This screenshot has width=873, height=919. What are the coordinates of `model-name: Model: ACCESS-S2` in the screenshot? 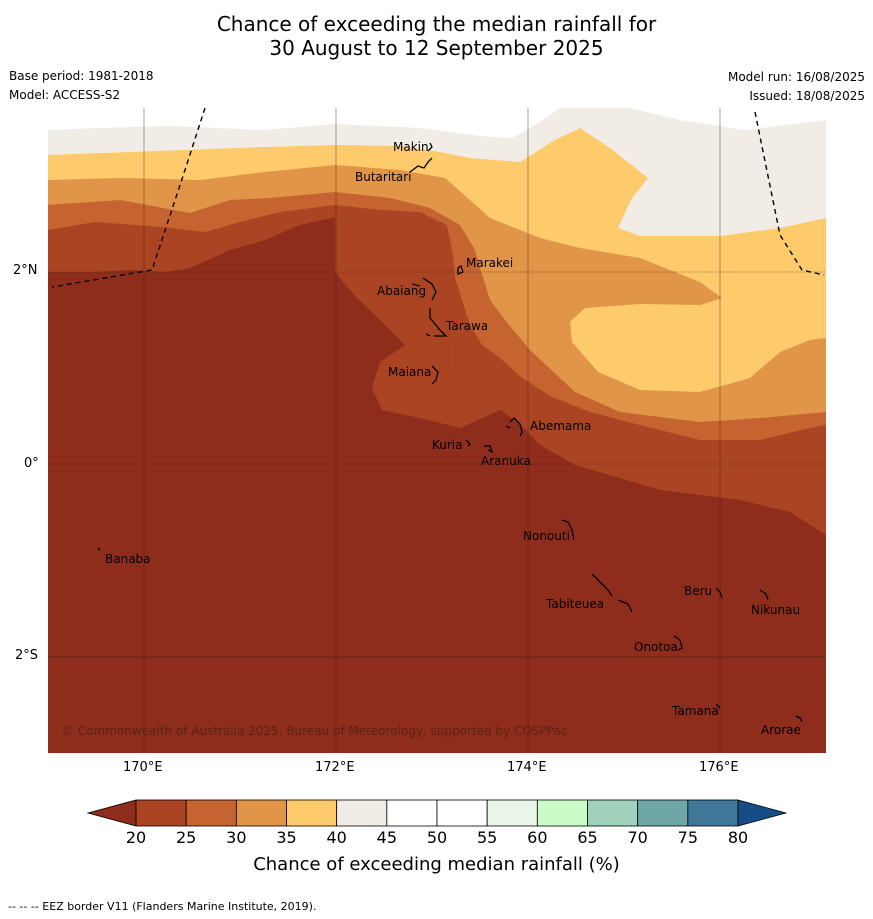 It's located at (65, 95).